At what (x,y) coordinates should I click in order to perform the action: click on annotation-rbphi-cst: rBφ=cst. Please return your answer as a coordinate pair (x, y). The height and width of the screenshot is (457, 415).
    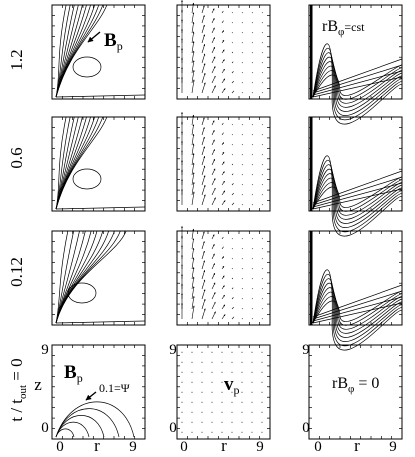
    Looking at the image, I should click on (343, 28).